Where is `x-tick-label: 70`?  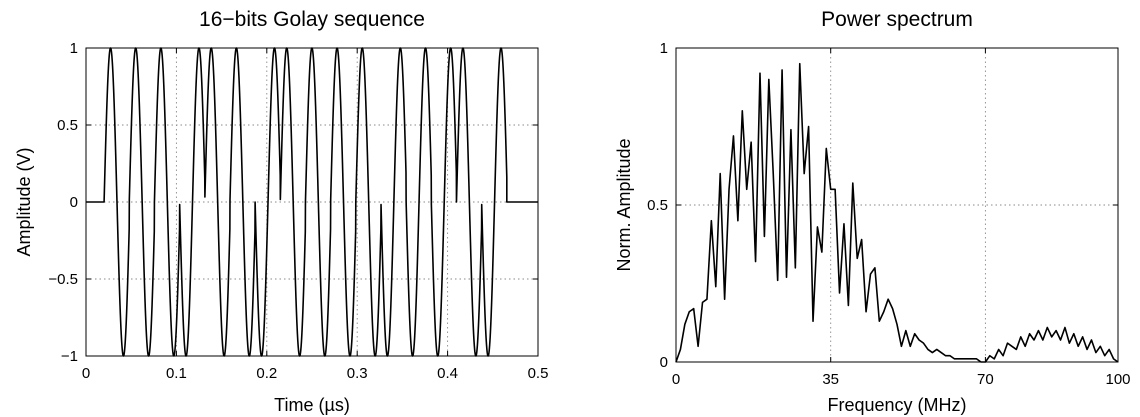 x-tick-label: 70 is located at coordinates (985, 379).